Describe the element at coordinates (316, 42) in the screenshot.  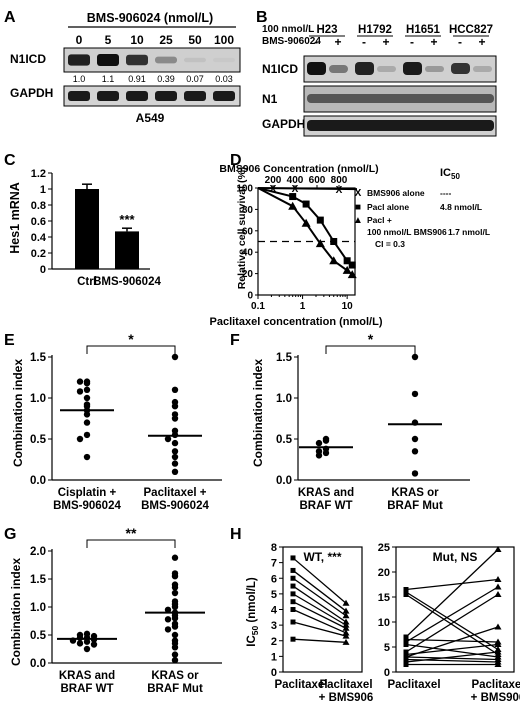
I see `treatment-sign: -` at that location.